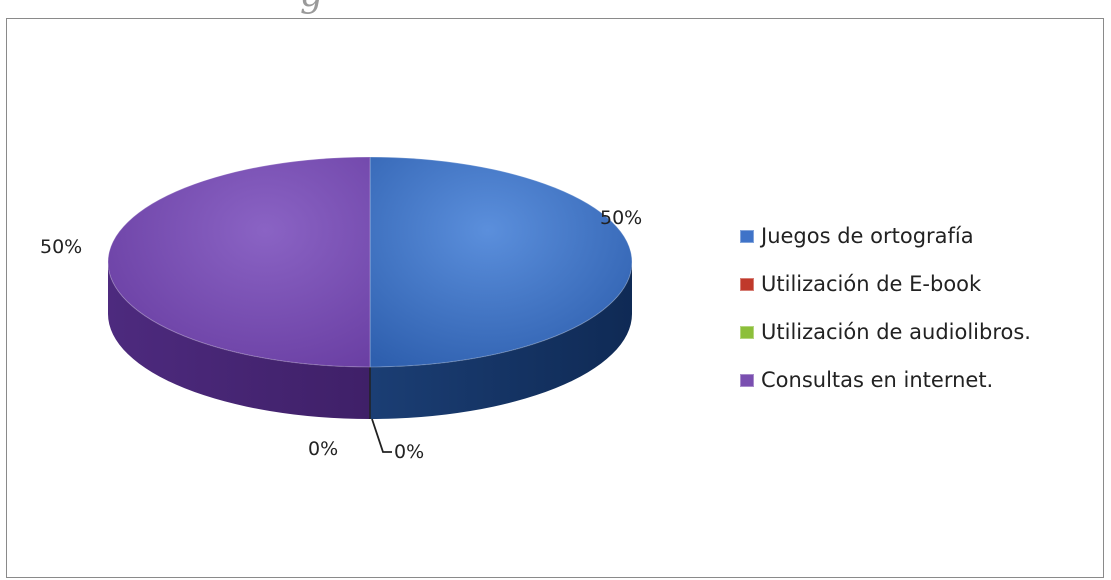 The width and height of the screenshot is (1111, 580). I want to click on cropped-title: g, so click(555, 9).